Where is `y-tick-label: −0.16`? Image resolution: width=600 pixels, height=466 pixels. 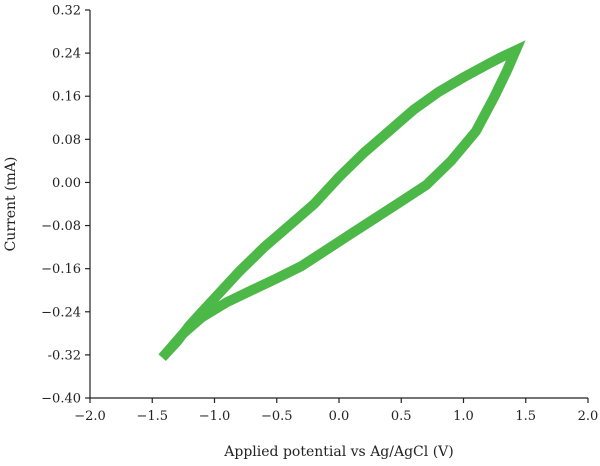 y-tick-label: −0.16 is located at coordinates (61, 269).